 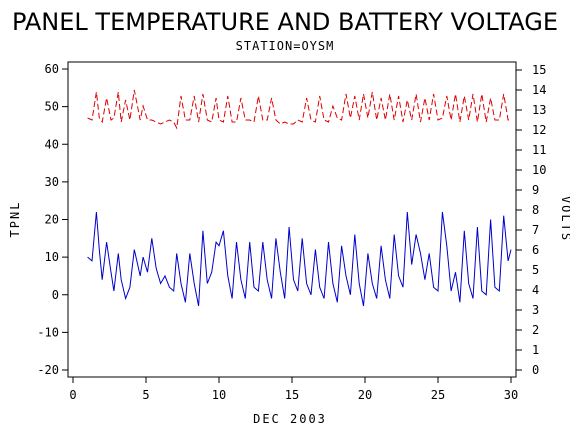 I want to click on left-y-tick-label: 0, so click(x=55, y=295).